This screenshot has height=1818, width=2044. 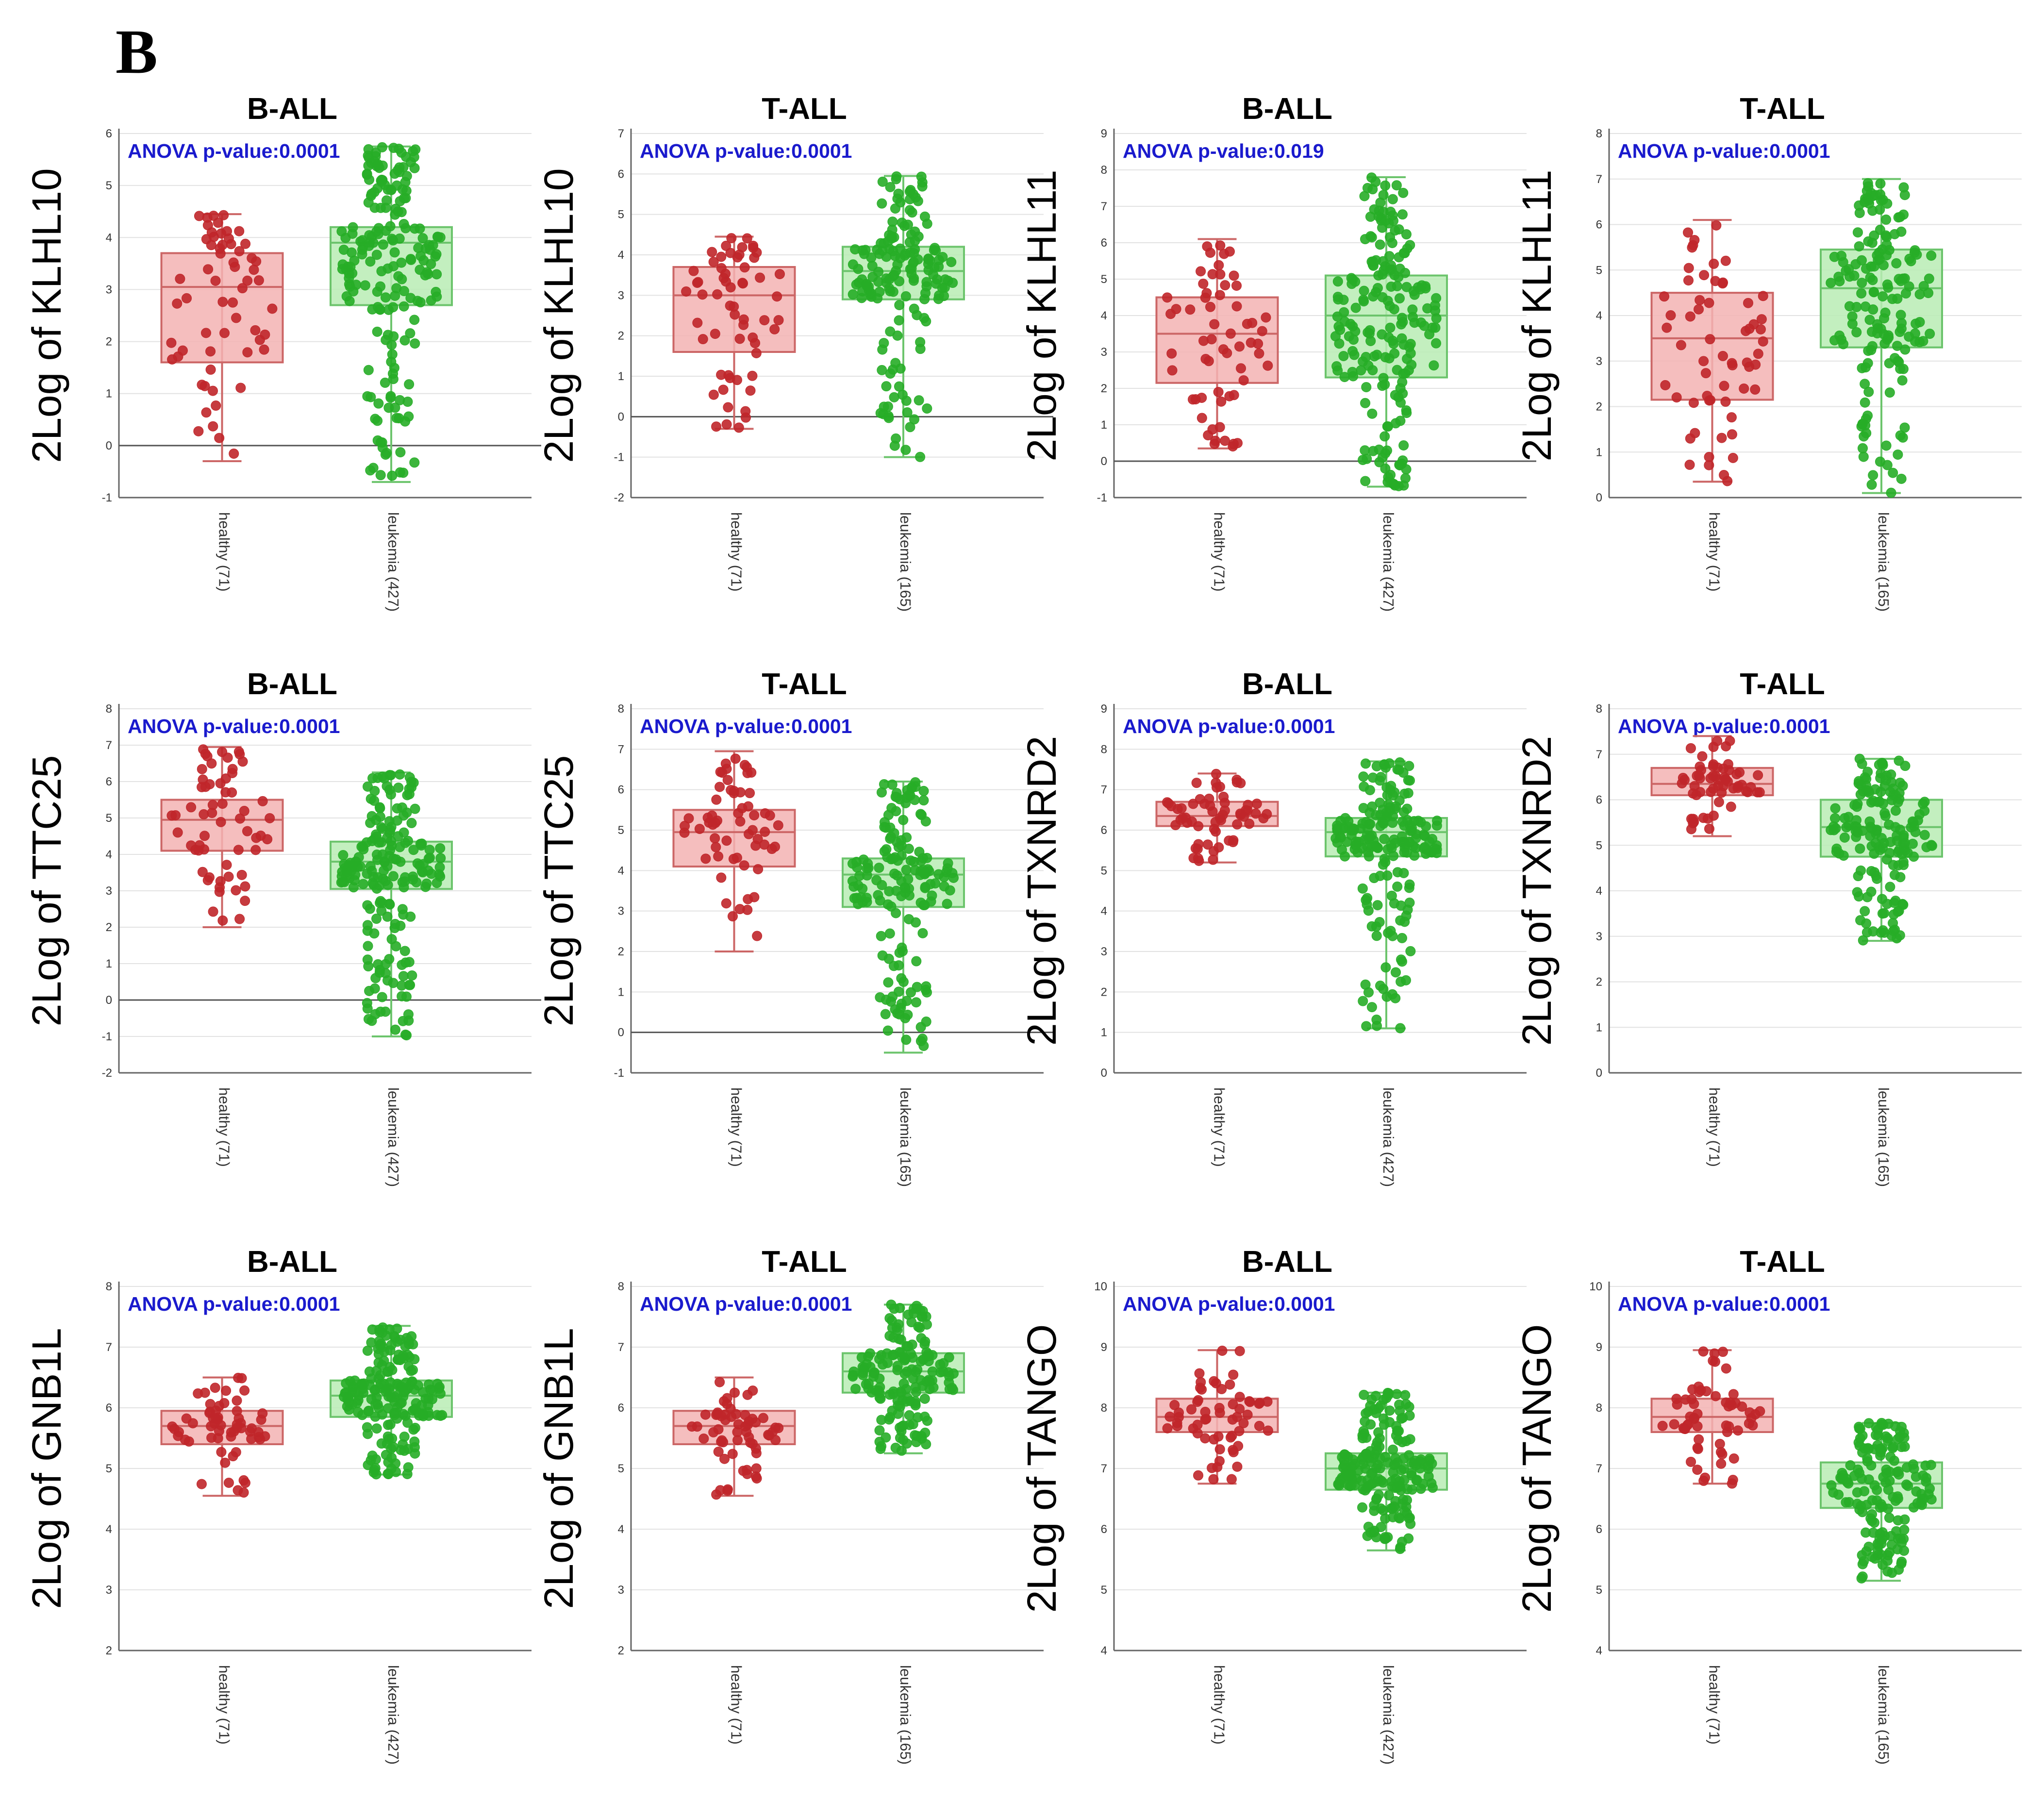 What do you see at coordinates (746, 1304) in the screenshot?
I see `anova-annotation: ANOVA p-value:0.0001` at bounding box center [746, 1304].